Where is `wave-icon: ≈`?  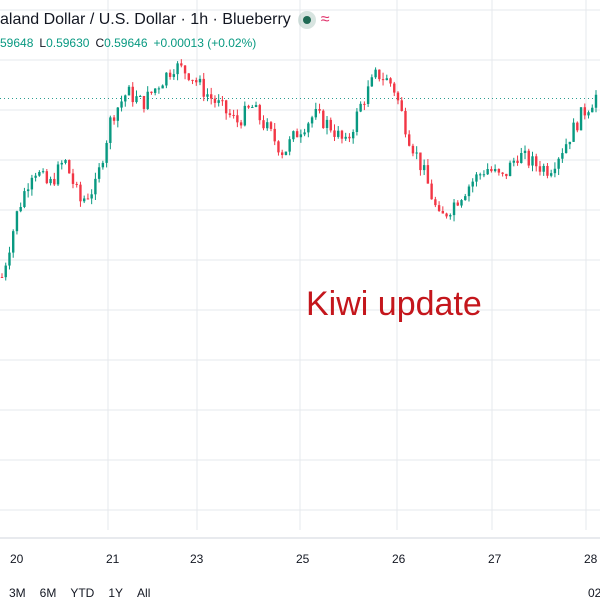 wave-icon: ≈ is located at coordinates (325, 19).